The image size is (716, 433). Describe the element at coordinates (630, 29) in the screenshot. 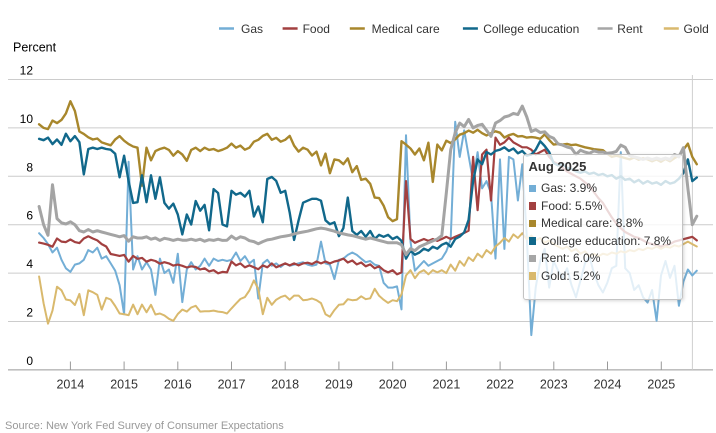

I see `svg-text: Rent` at that location.